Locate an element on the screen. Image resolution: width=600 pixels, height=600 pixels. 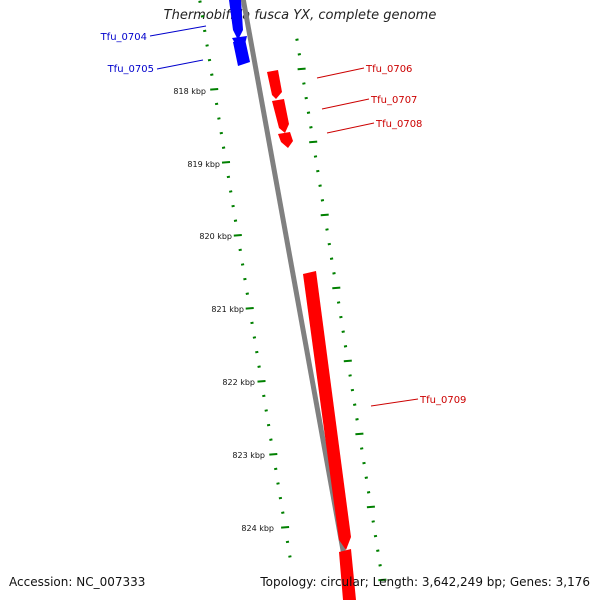
label-line-tfu0708 is located at coordinates (350, 128).